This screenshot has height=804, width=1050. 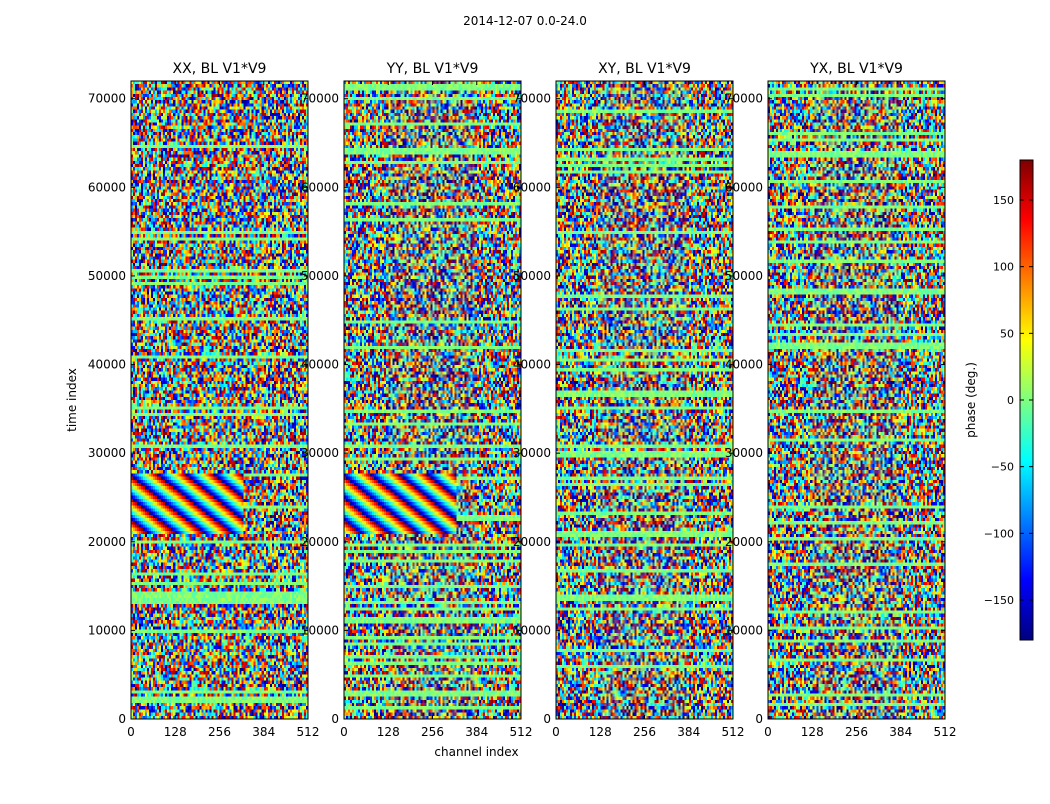 I want to click on panel-title: YX, BL V1*V9, so click(x=856, y=69).